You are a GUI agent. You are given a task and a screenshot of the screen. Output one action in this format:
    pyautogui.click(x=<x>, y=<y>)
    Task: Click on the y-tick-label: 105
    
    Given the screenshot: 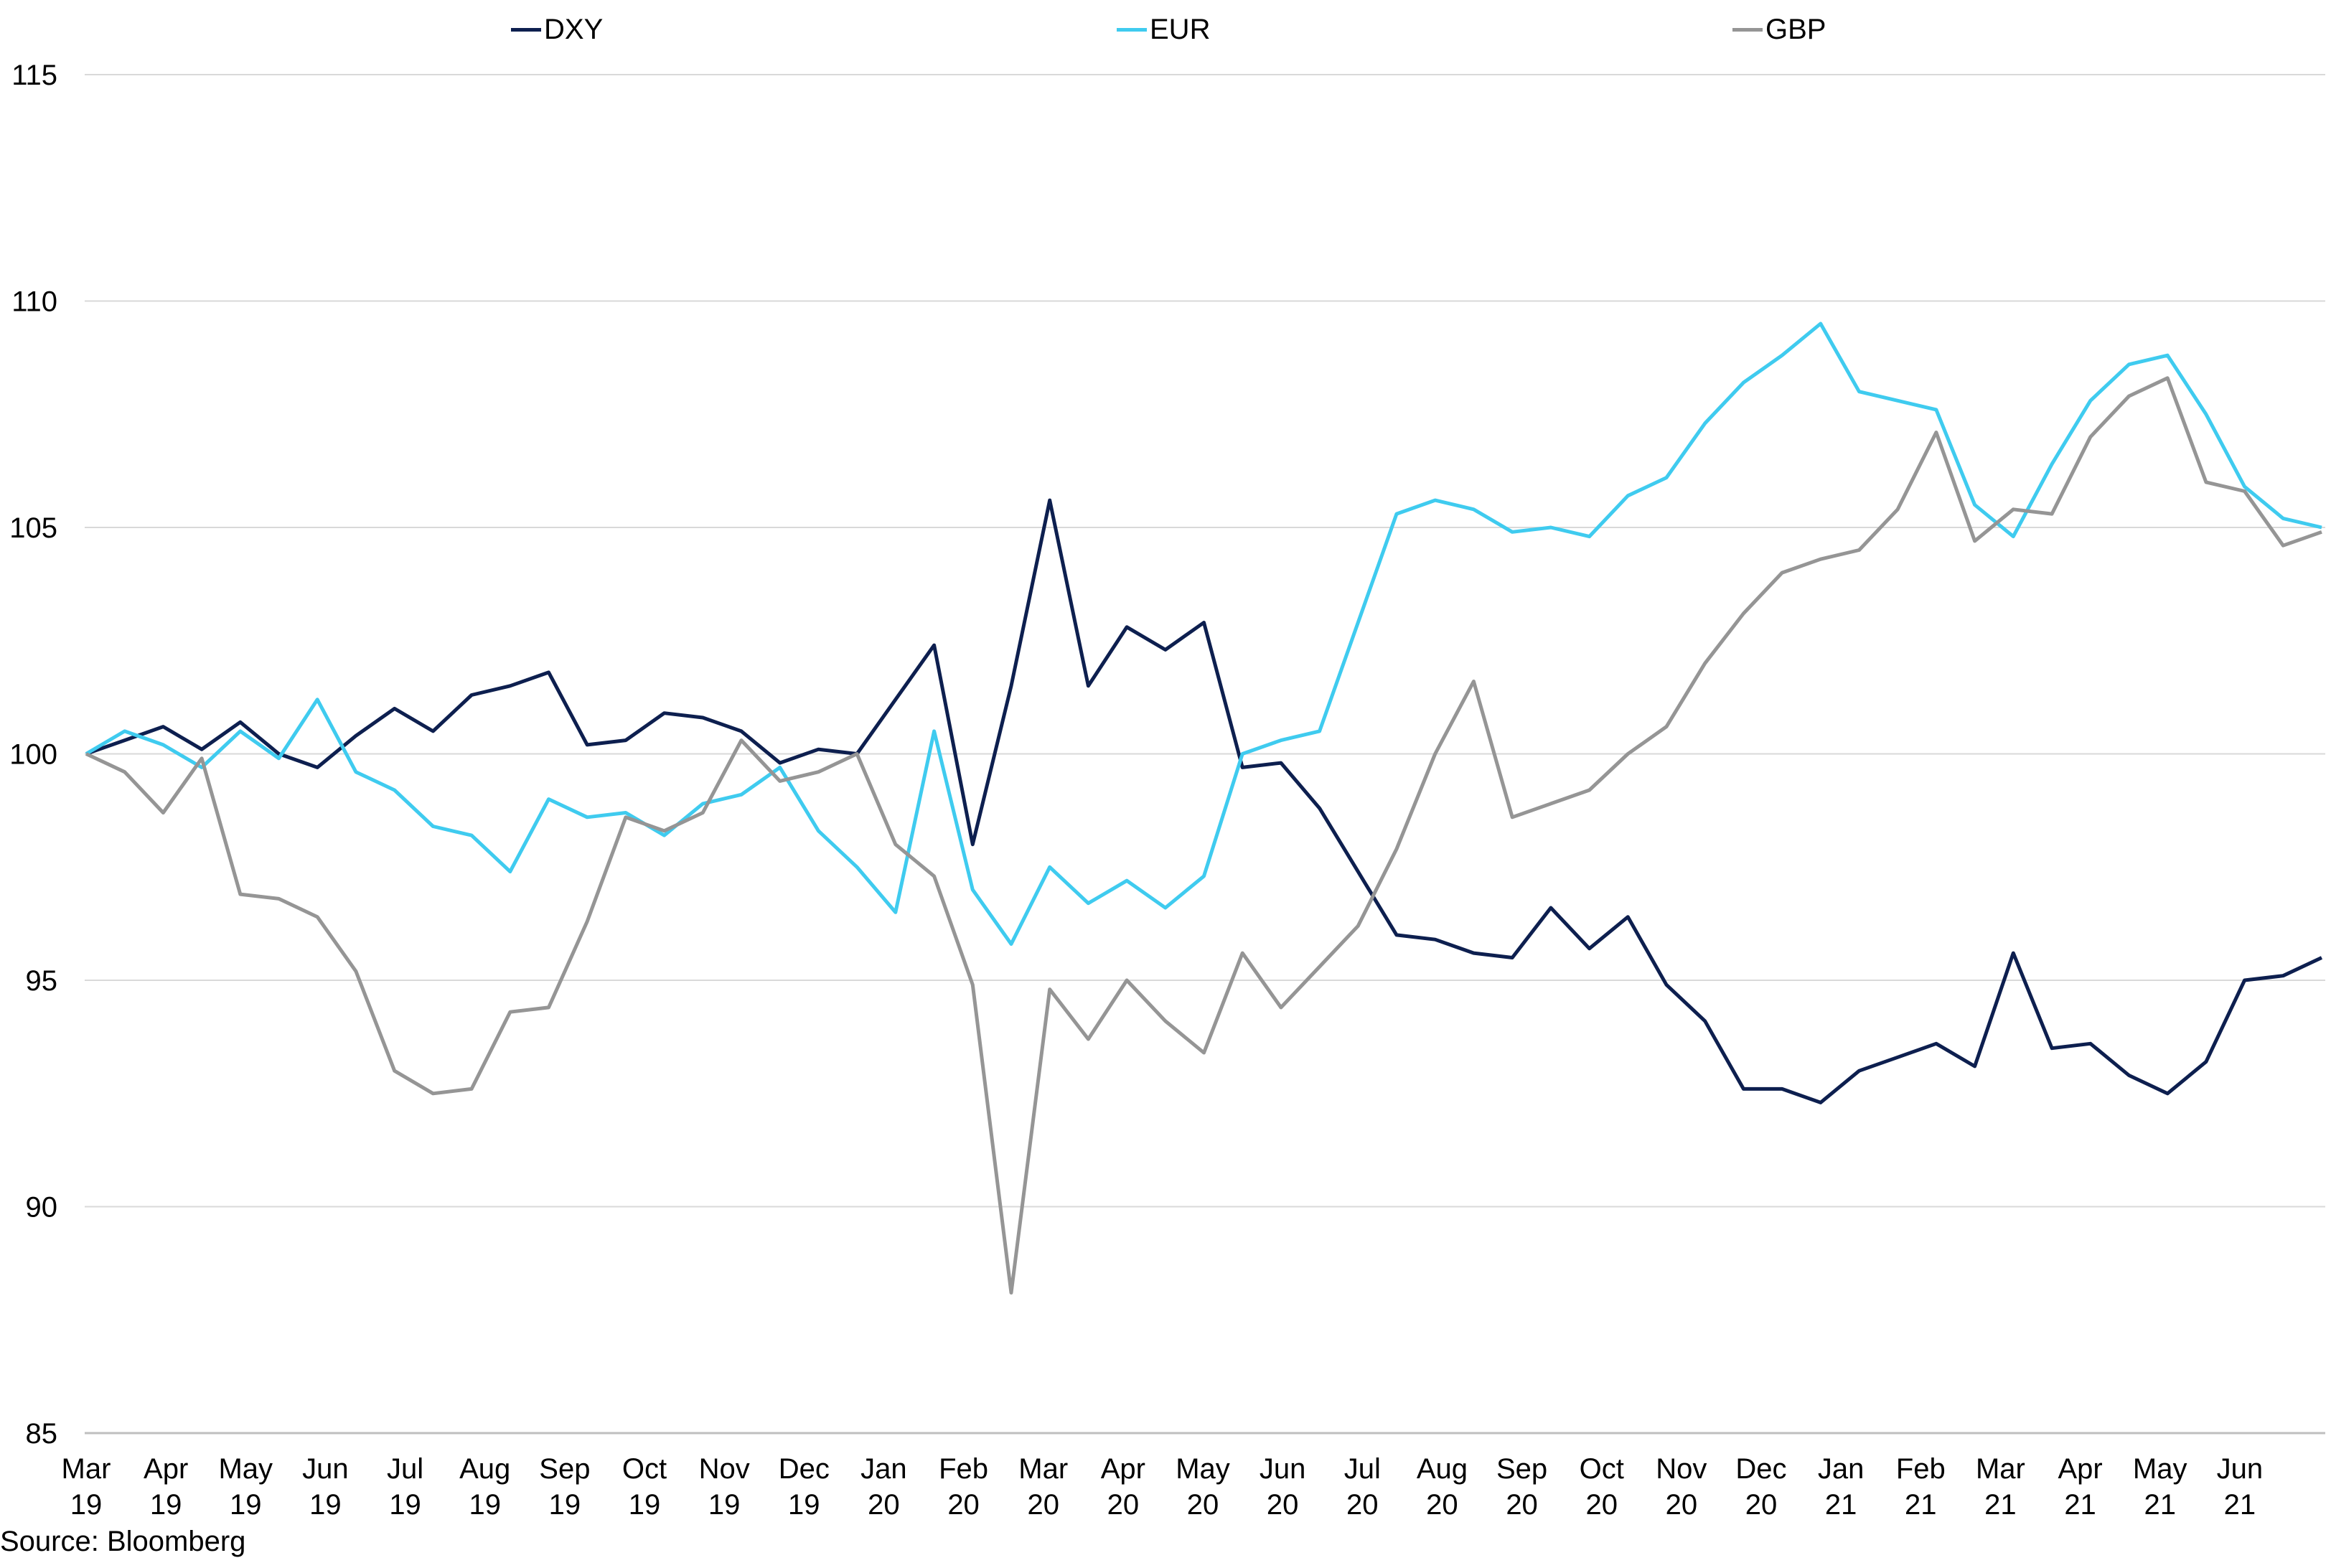 What is the action you would take?
    pyautogui.click(x=33, y=528)
    